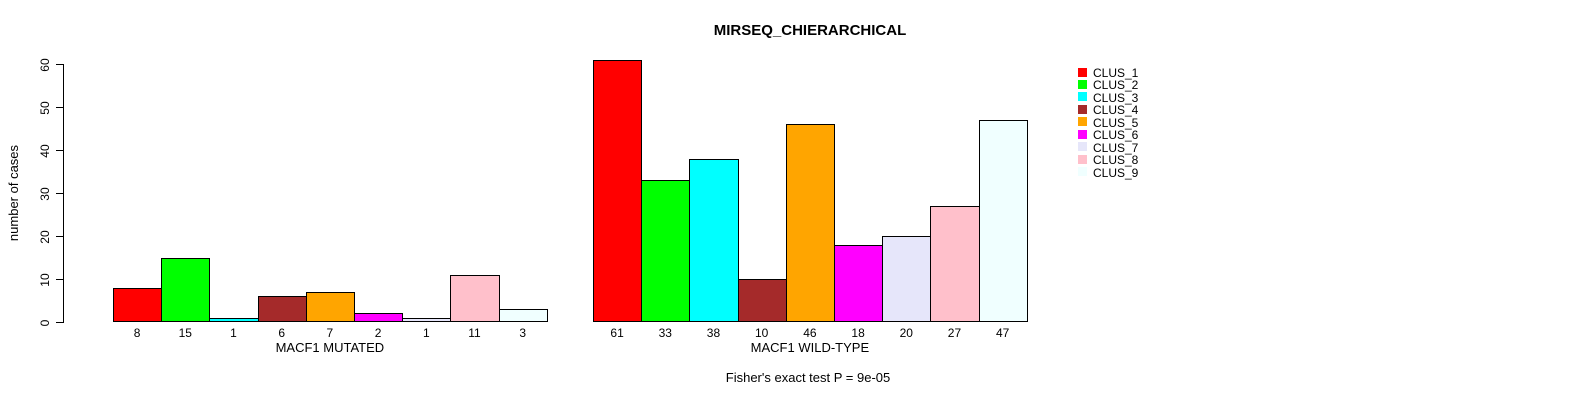  What do you see at coordinates (1116, 85) in the screenshot?
I see `legend-label: CLUS_2` at bounding box center [1116, 85].